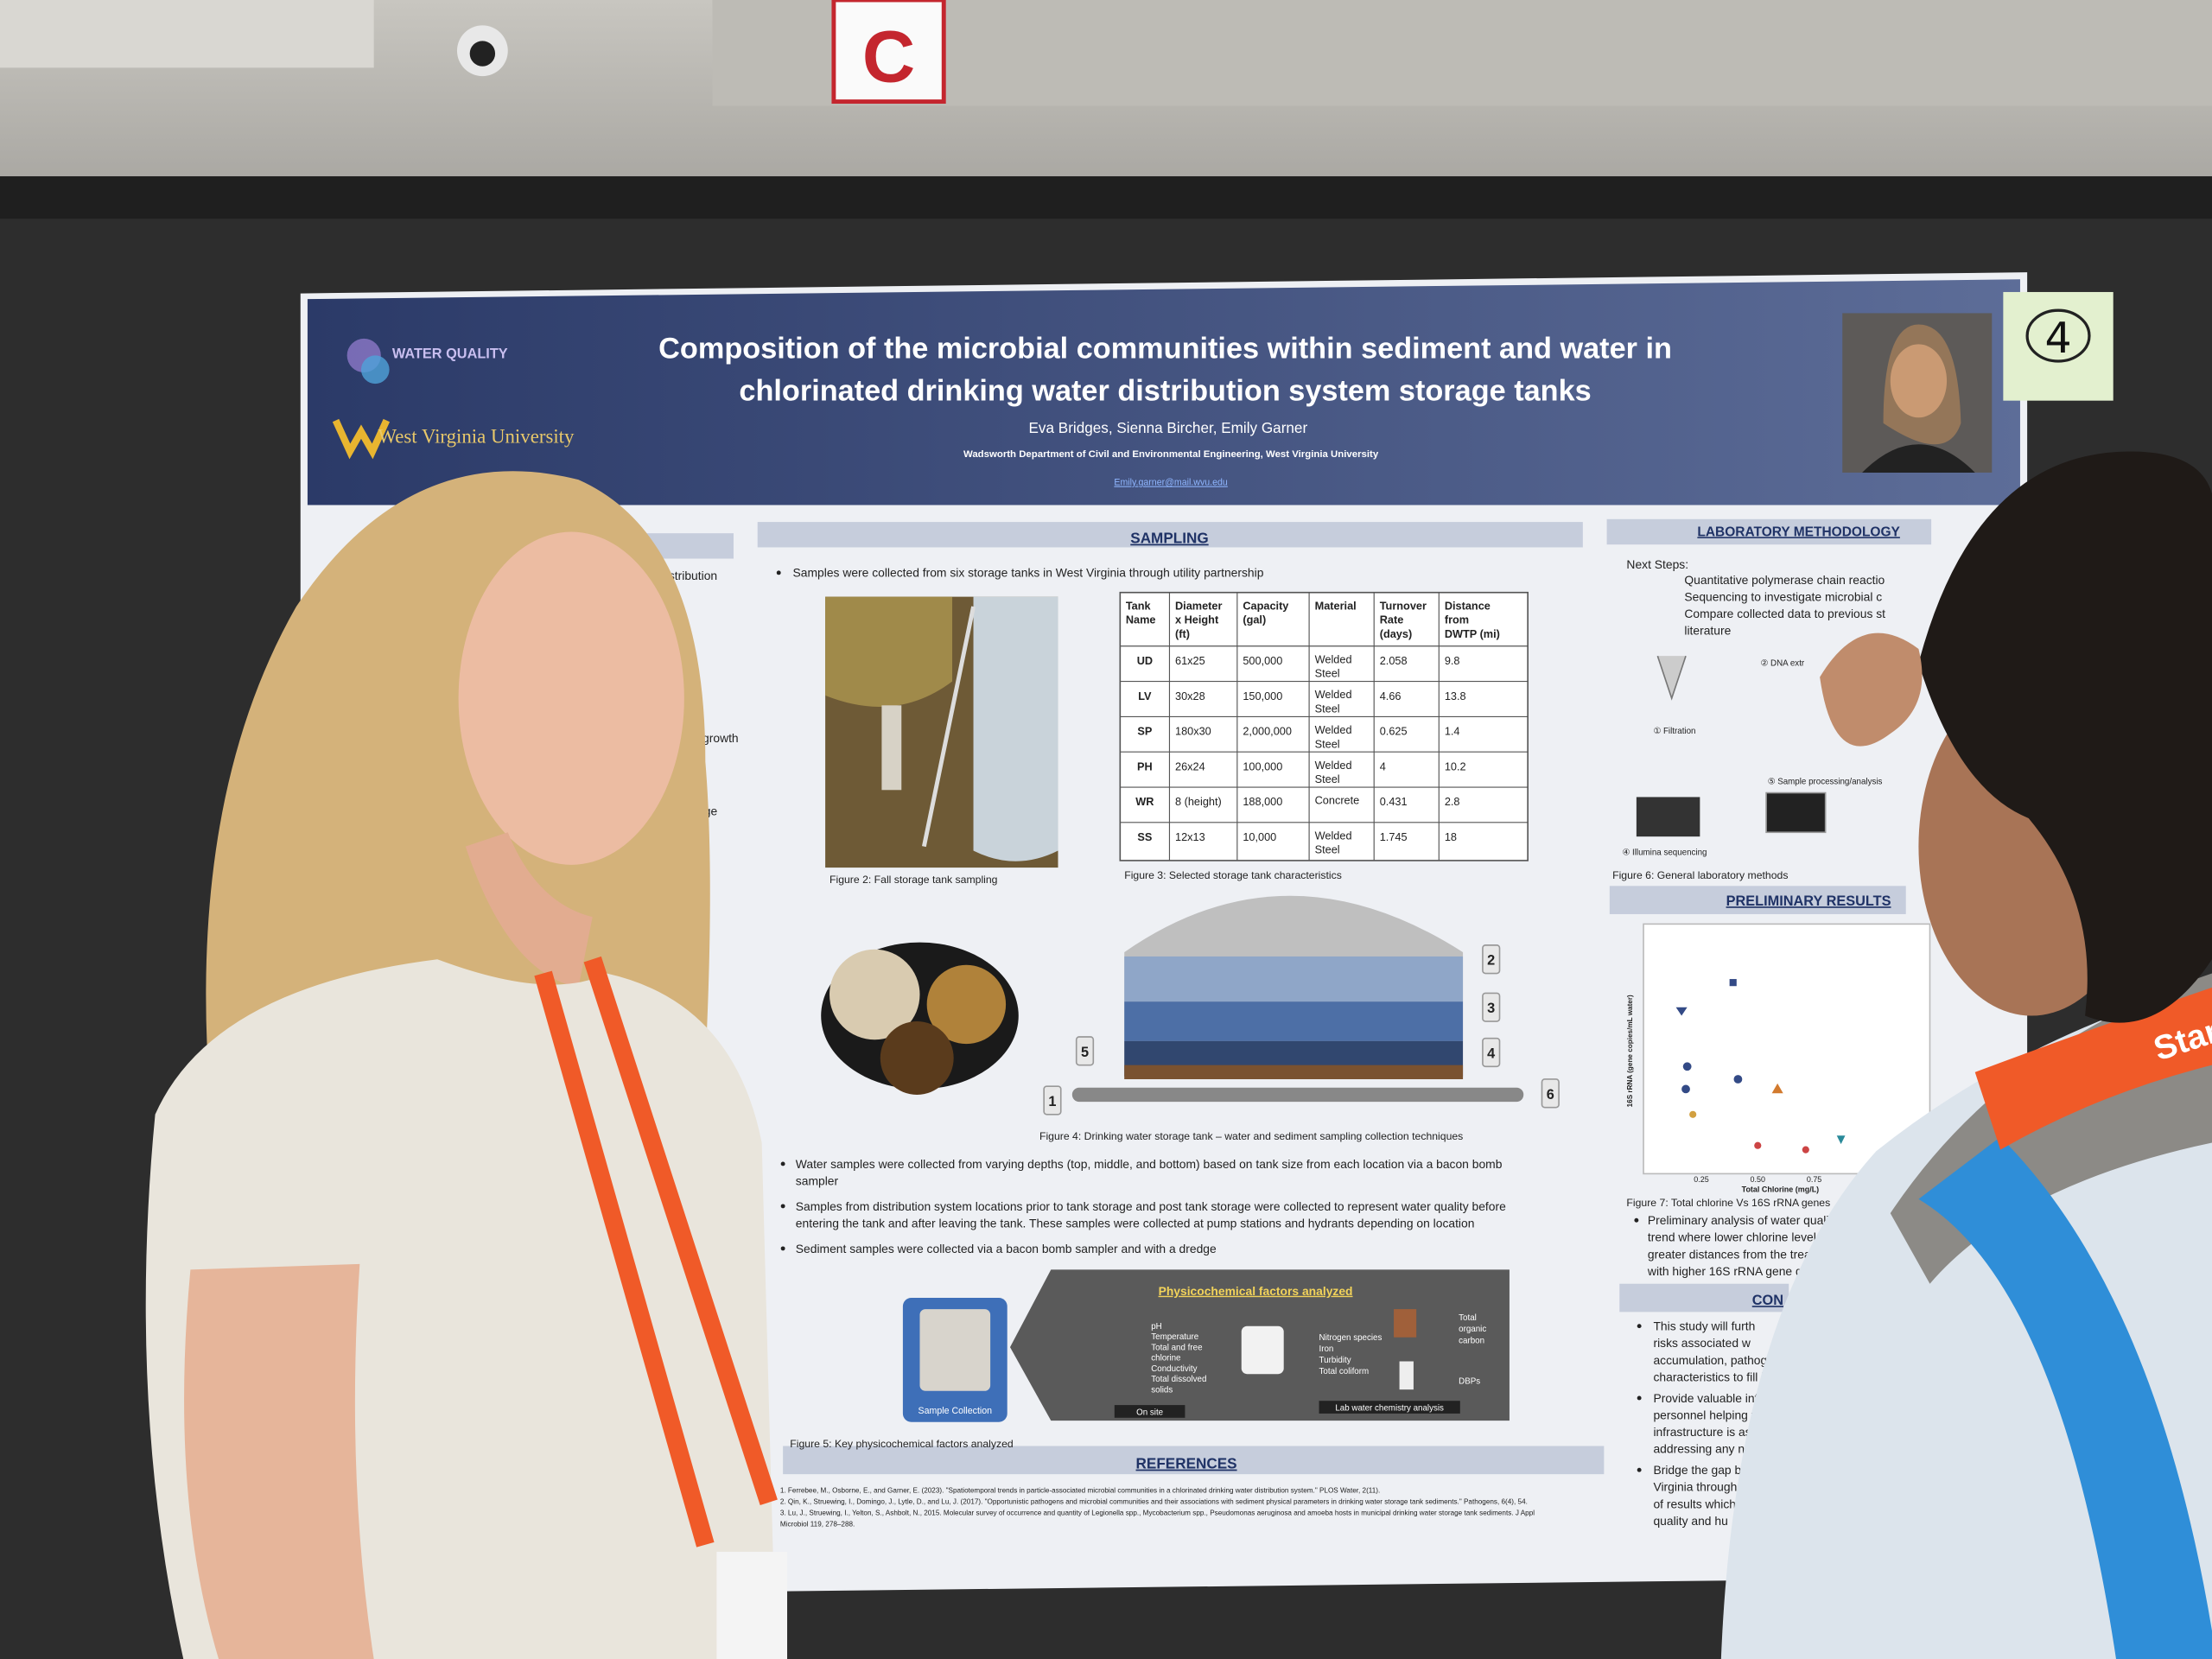 Image resolution: width=2212 pixels, height=1659 pixels. I want to click on bottle, so click(1405, 1323).